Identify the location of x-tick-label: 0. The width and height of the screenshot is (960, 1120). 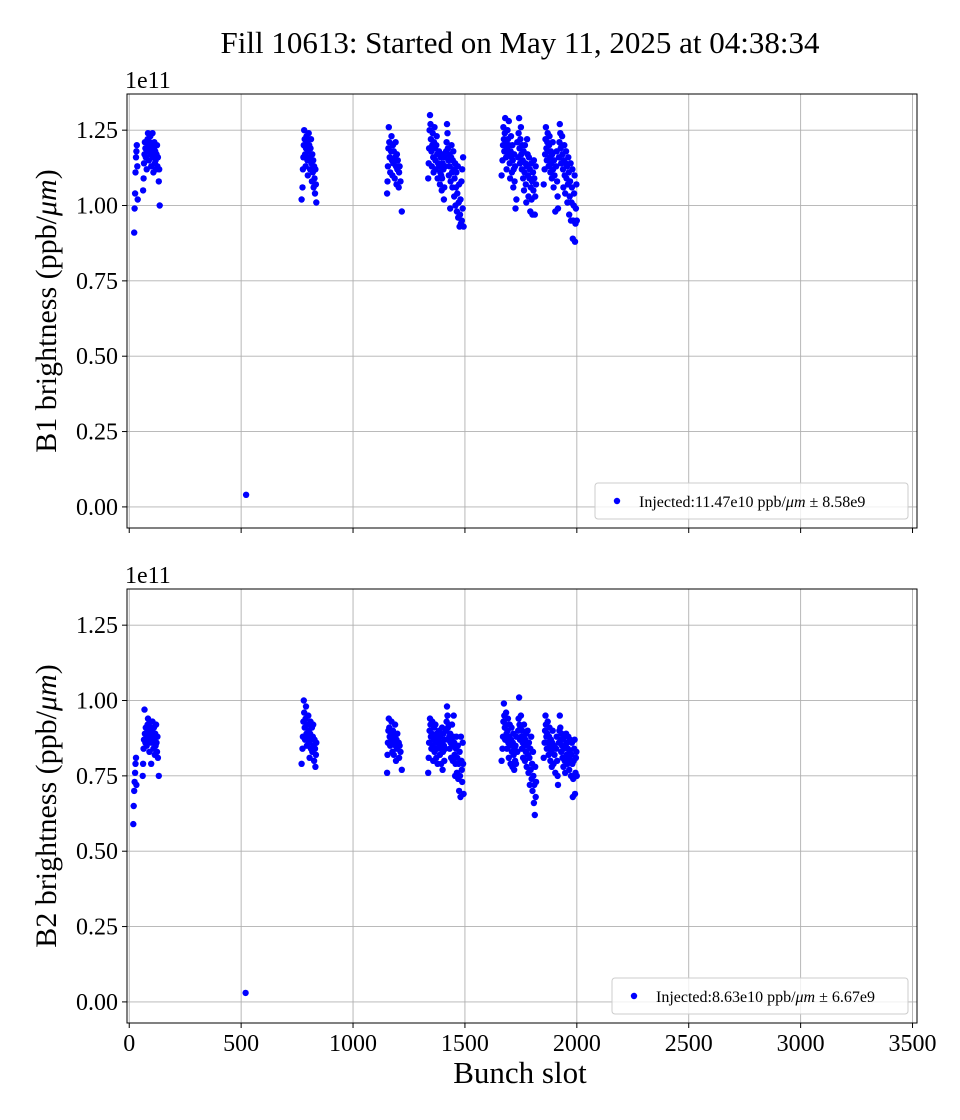
(129, 1044).